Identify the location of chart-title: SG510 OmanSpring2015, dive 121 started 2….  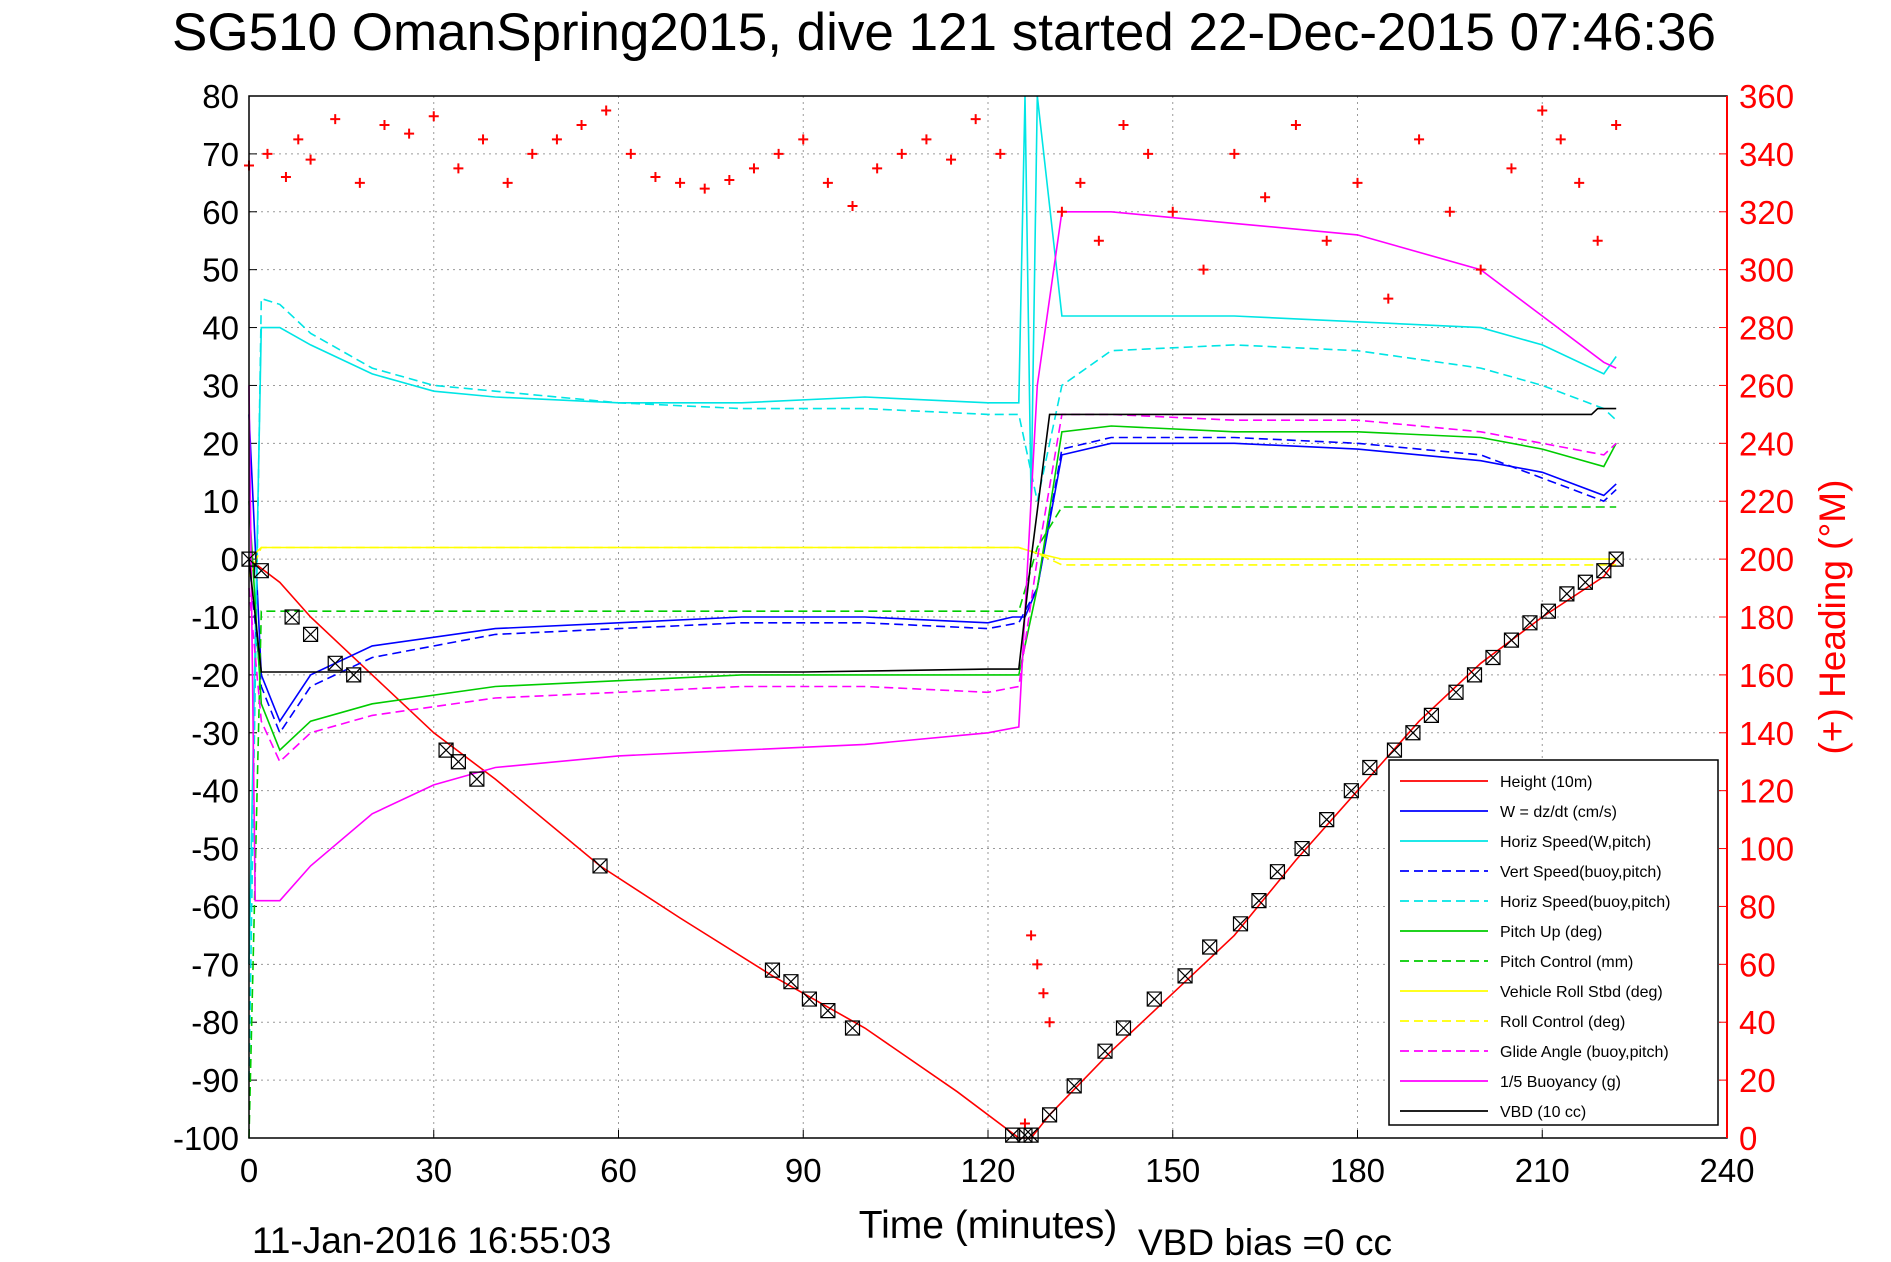
(944, 32).